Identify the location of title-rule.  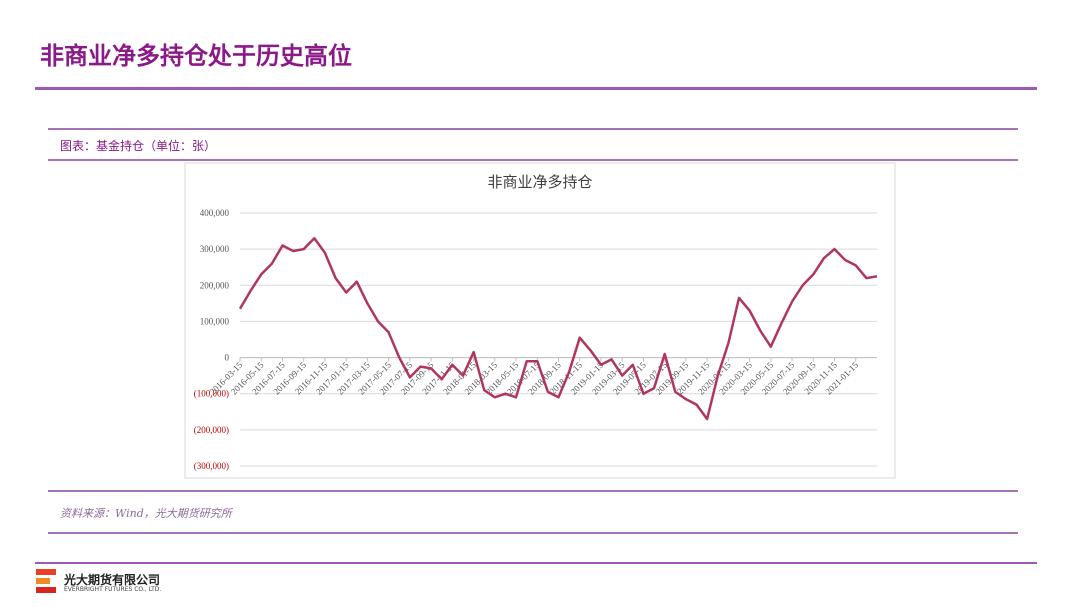
(536, 88).